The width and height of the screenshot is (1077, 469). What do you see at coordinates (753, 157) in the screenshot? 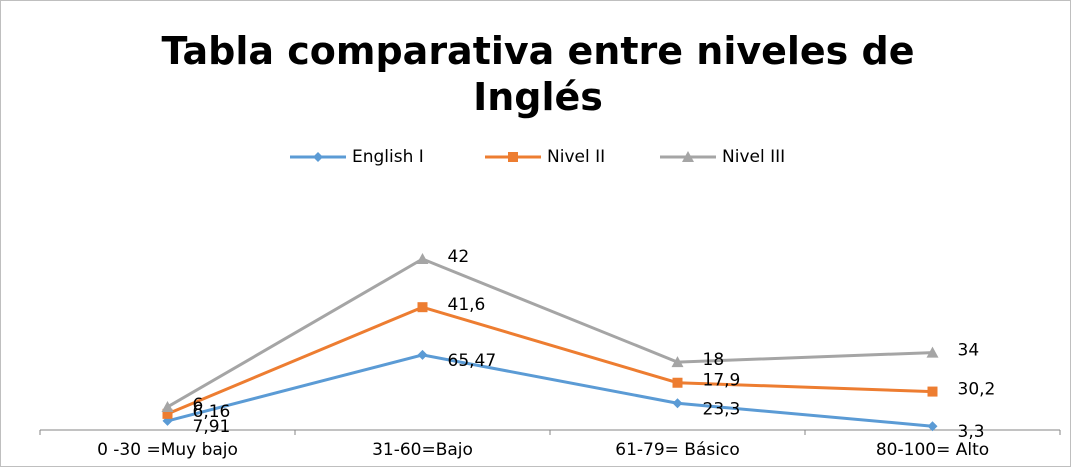
I see `legend-label: Nivel III` at bounding box center [753, 157].